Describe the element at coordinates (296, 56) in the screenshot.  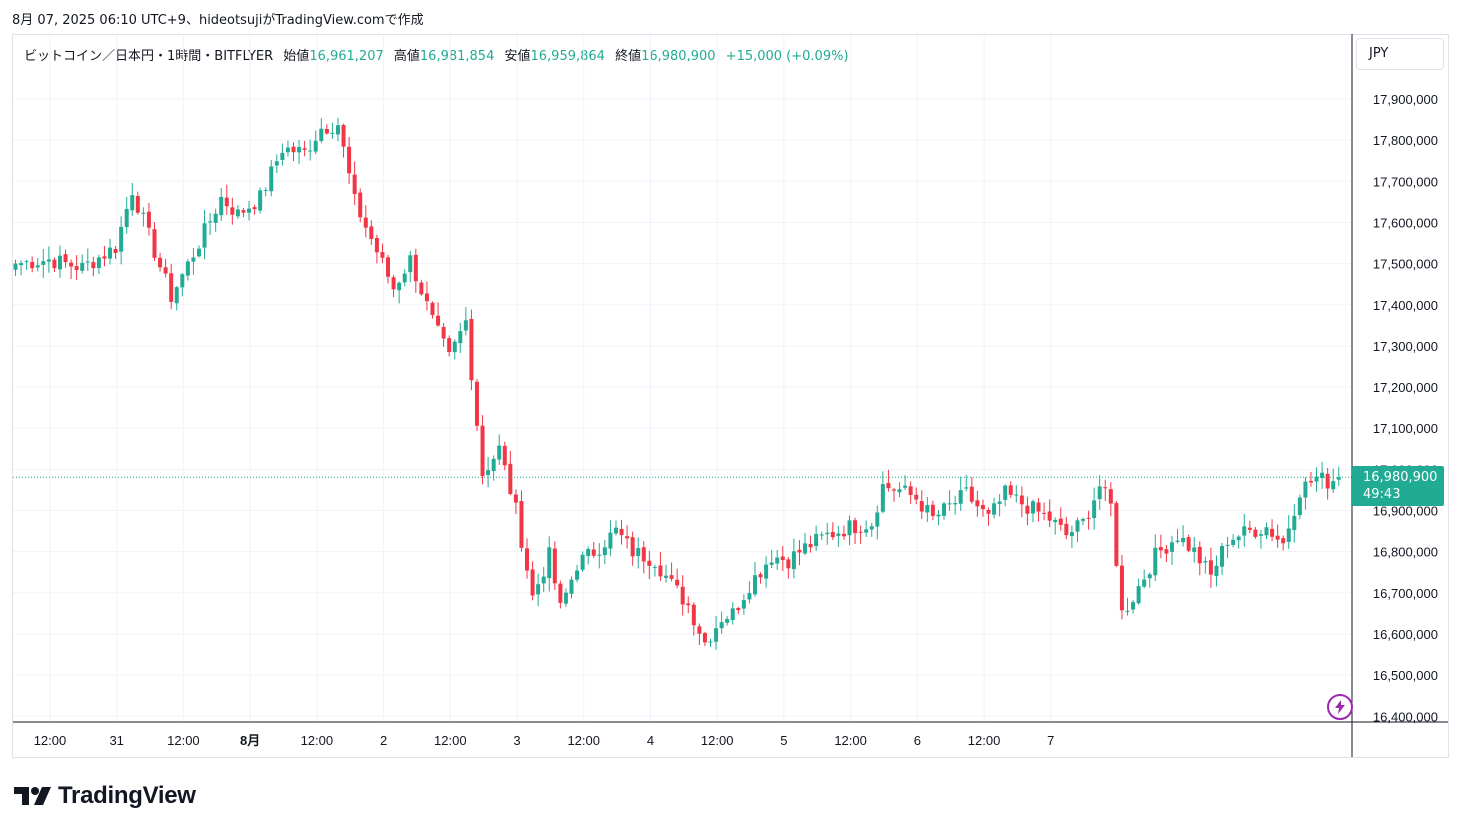
I see `legend-open-label: 始値` at that location.